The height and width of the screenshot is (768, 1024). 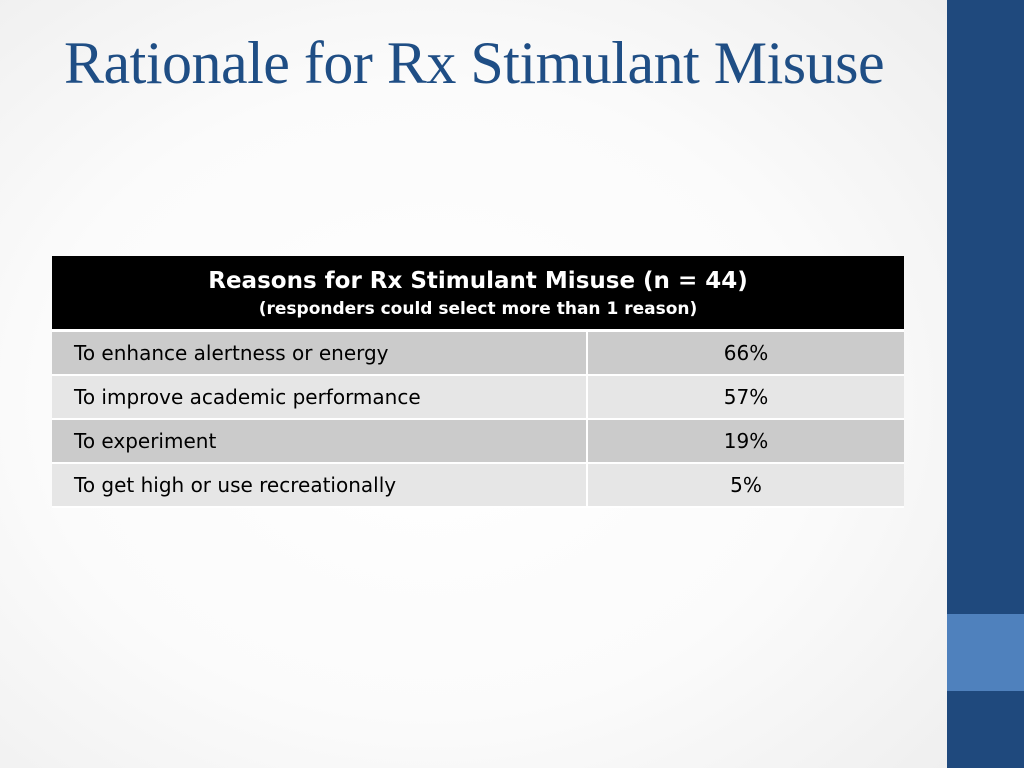 I want to click on table-row: To enhance alertness or energy 66%, so click(x=478, y=352).